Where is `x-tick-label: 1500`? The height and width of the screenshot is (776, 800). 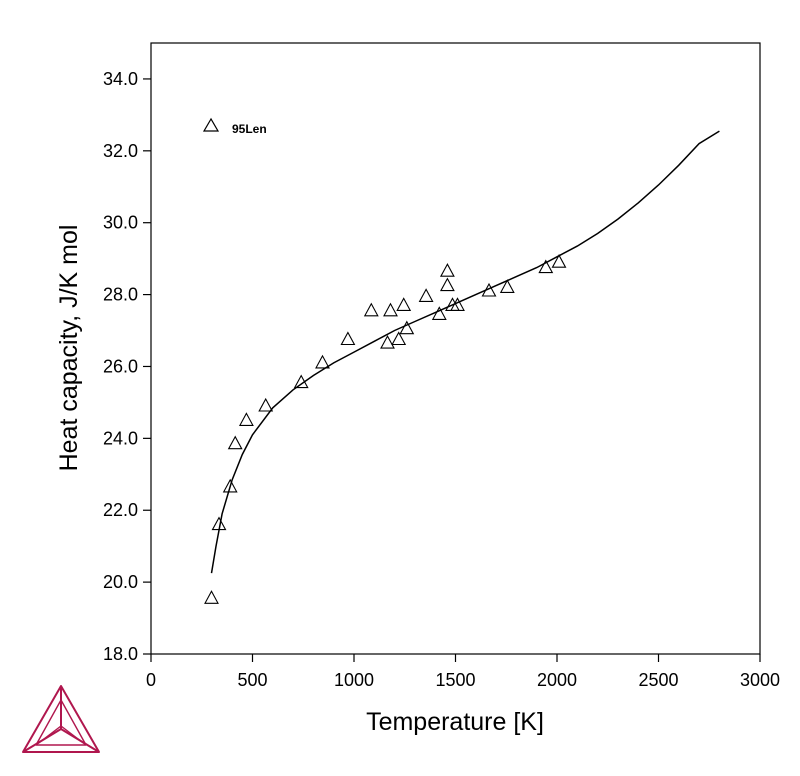
x-tick-label: 1500 is located at coordinates (455, 680).